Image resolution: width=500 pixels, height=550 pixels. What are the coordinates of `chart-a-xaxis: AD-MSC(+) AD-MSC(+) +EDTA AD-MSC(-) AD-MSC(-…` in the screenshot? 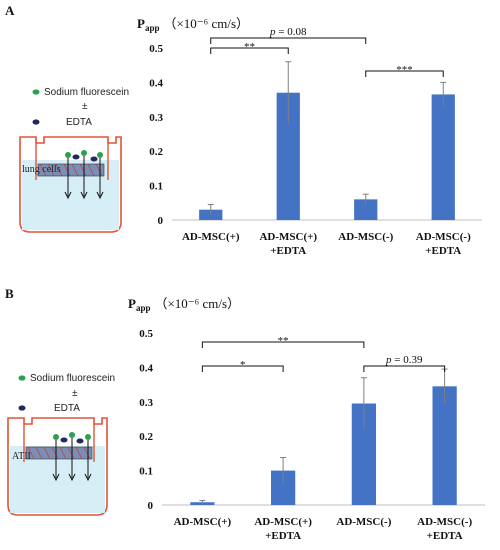 It's located at (326, 244).